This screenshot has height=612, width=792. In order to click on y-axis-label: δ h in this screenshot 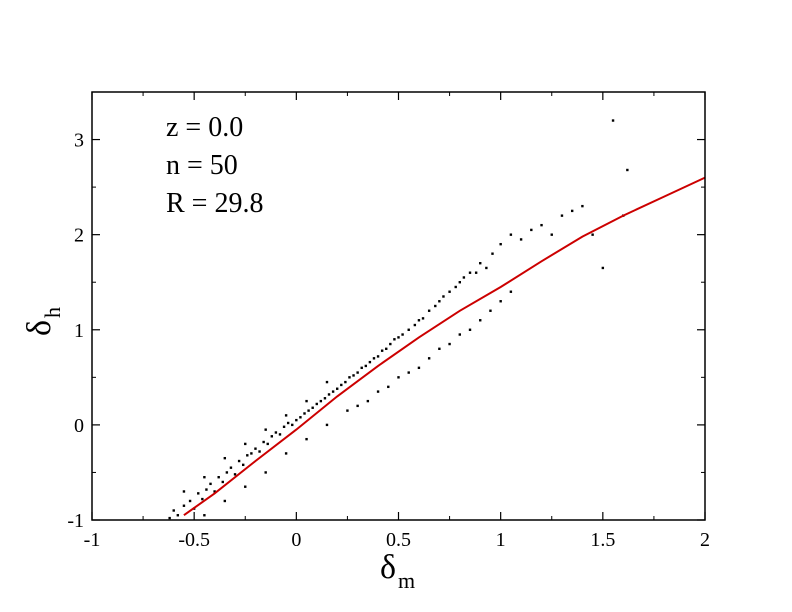, I will do `click(43, 321)`.